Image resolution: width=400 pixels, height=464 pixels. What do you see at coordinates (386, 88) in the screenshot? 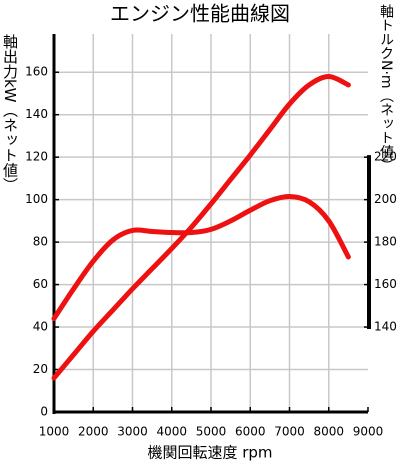
I see `y2-axis-title: 軸トルクN·m（ネット値）` at bounding box center [386, 88].